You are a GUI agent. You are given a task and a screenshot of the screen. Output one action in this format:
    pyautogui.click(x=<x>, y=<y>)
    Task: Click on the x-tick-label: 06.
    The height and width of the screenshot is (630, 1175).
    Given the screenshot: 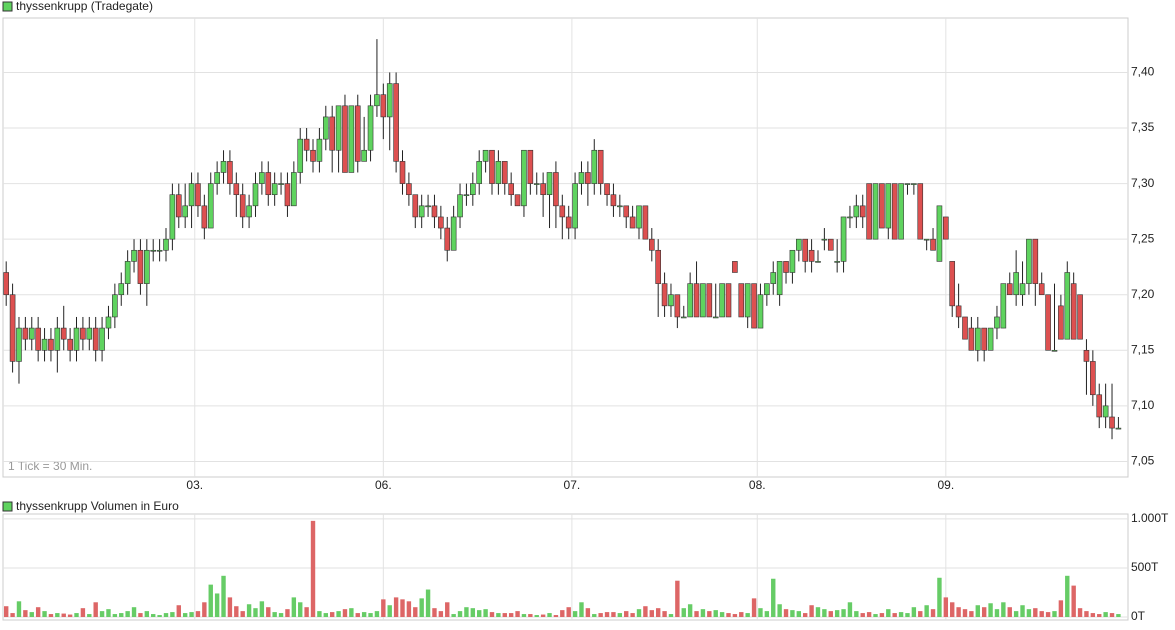 What is the action you would take?
    pyautogui.click(x=383, y=485)
    